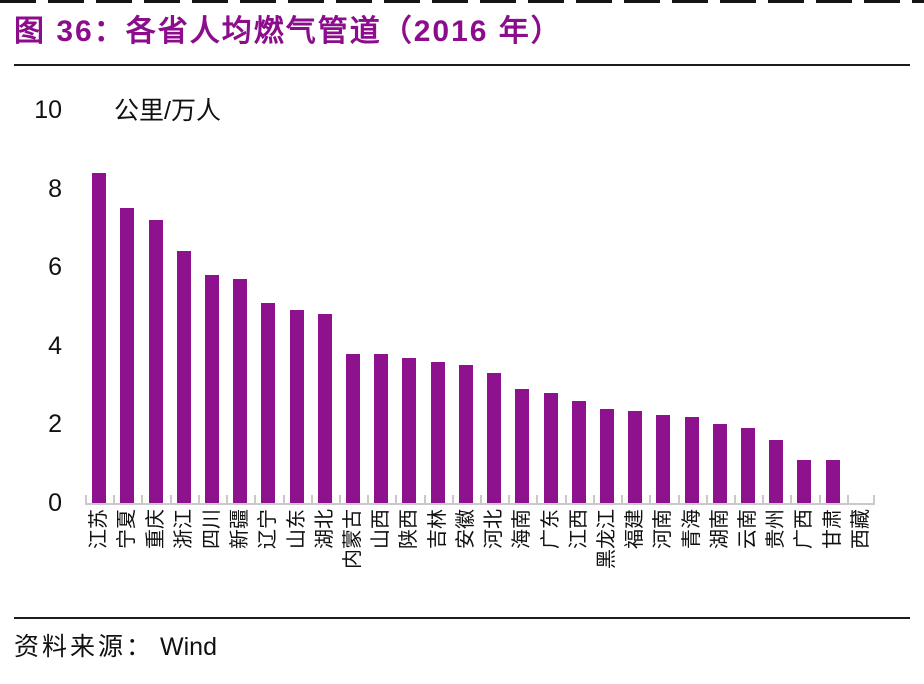 The height and width of the screenshot is (684, 924). I want to click on top-border, so click(462, 1).